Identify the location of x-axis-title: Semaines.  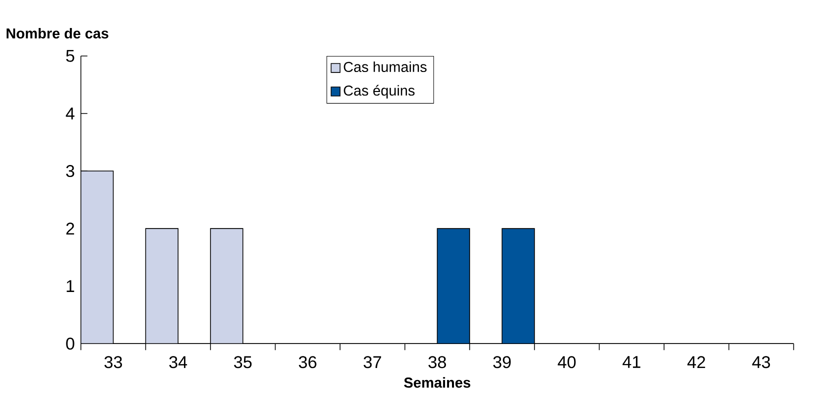
(437, 382).